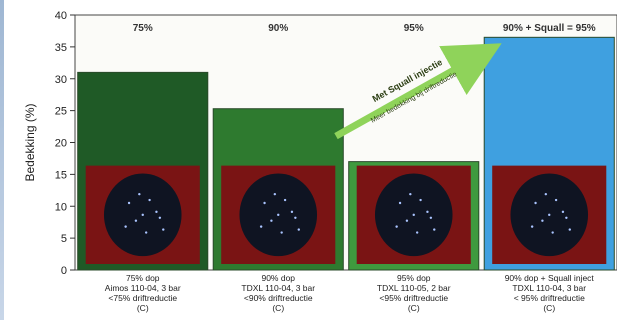 The height and width of the screenshot is (320, 617). What do you see at coordinates (550, 278) in the screenshot?
I see `category-label-4: 90% dop + Squall inject` at bounding box center [550, 278].